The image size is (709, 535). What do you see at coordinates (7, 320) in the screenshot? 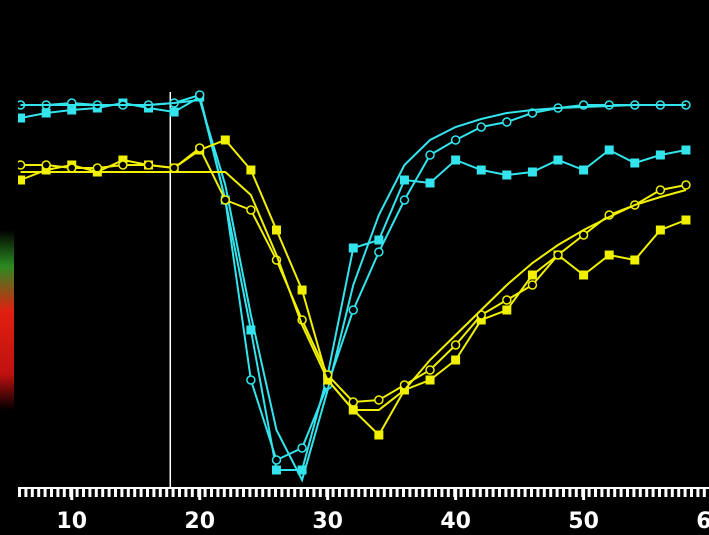
I see `color-strip` at bounding box center [7, 320].